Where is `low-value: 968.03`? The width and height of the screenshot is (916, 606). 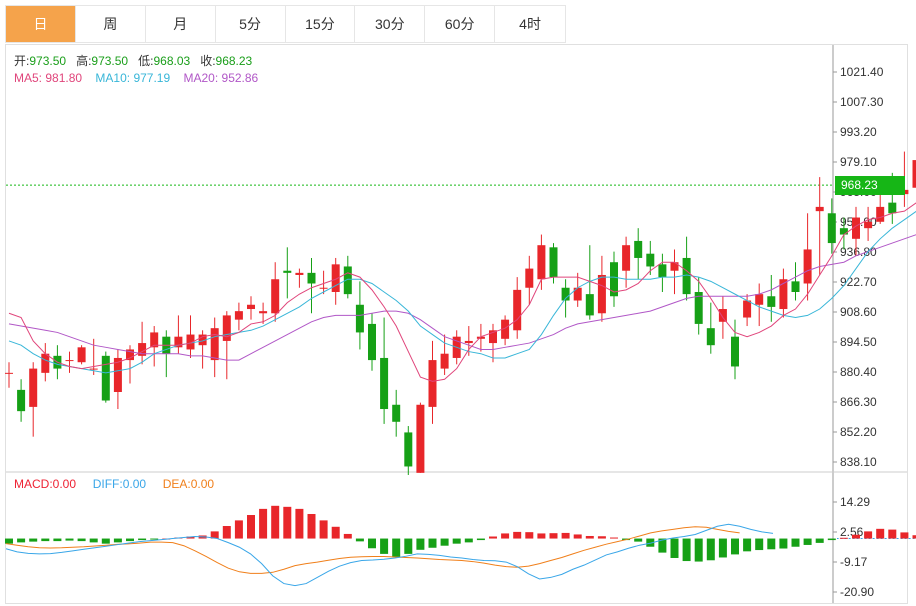
low-value: 968.03 is located at coordinates (172, 61).